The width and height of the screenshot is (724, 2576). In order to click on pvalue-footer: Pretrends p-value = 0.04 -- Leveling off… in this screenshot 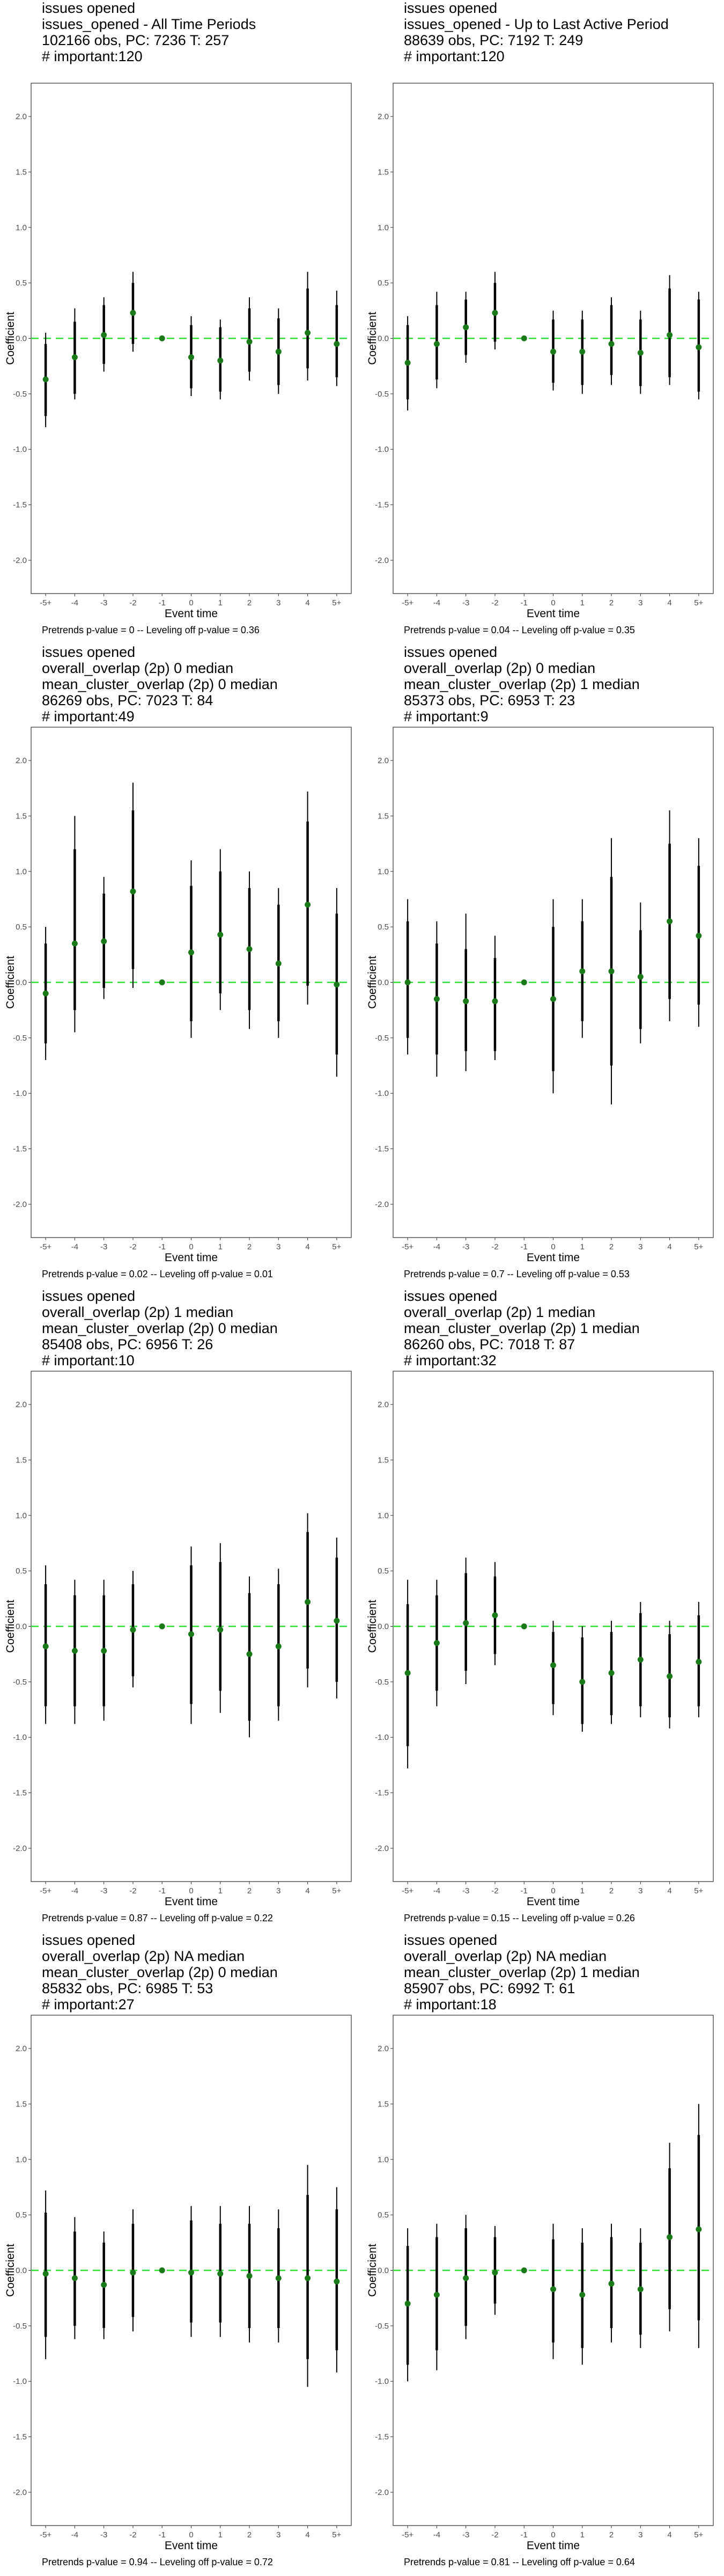, I will do `click(519, 630)`.